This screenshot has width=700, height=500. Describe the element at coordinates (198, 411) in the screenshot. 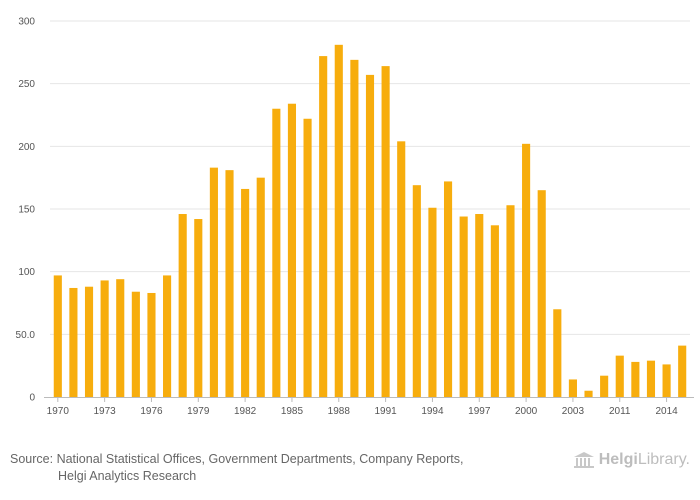

I see `x-tick-label: 1979` at that location.